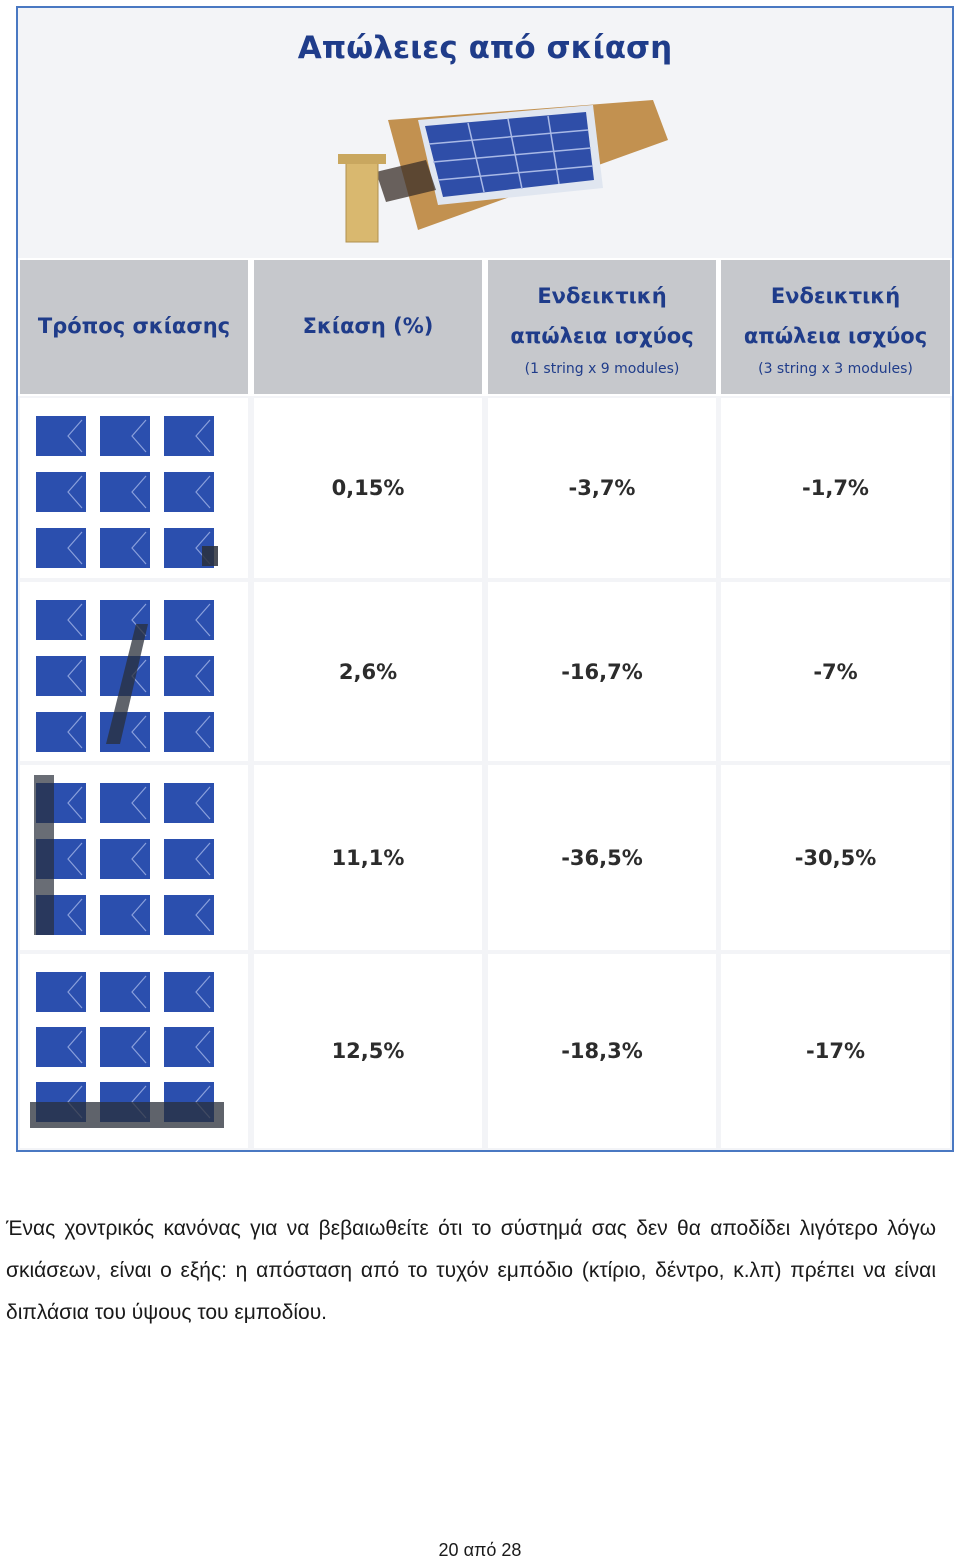  What do you see at coordinates (835, 368) in the screenshot?
I see `header-sublabel: (3 string x 3 modules)` at bounding box center [835, 368].